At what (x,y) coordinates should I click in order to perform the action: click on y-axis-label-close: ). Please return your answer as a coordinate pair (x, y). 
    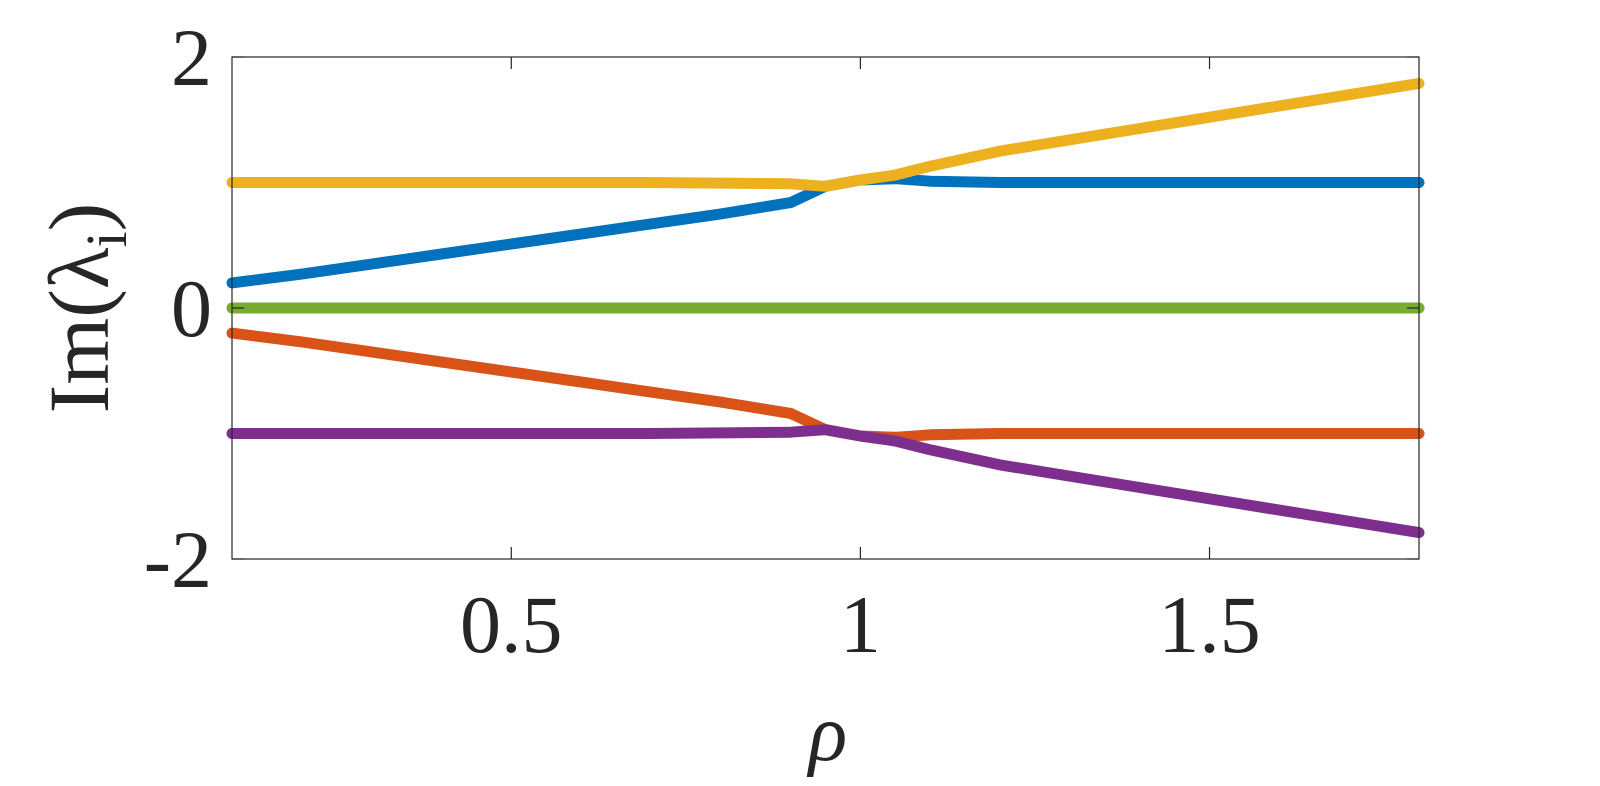
    Looking at the image, I should click on (79, 217).